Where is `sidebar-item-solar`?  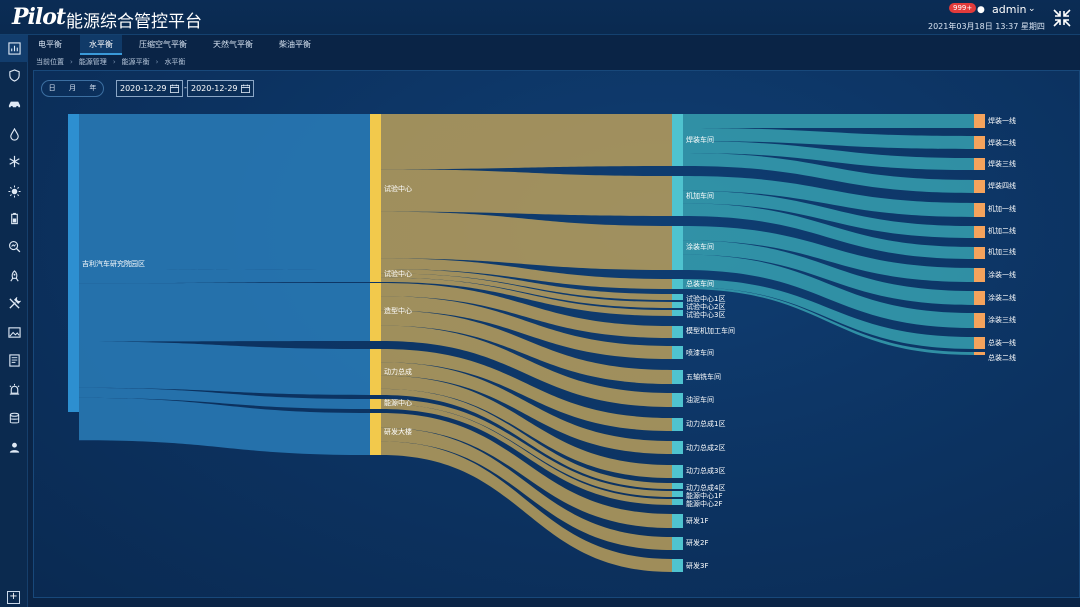 sidebar-item-solar is located at coordinates (14, 191).